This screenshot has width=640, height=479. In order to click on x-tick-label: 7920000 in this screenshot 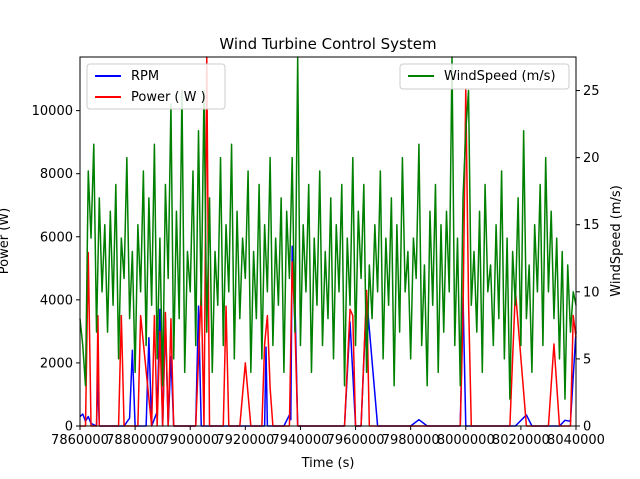, I will do `click(245, 440)`.